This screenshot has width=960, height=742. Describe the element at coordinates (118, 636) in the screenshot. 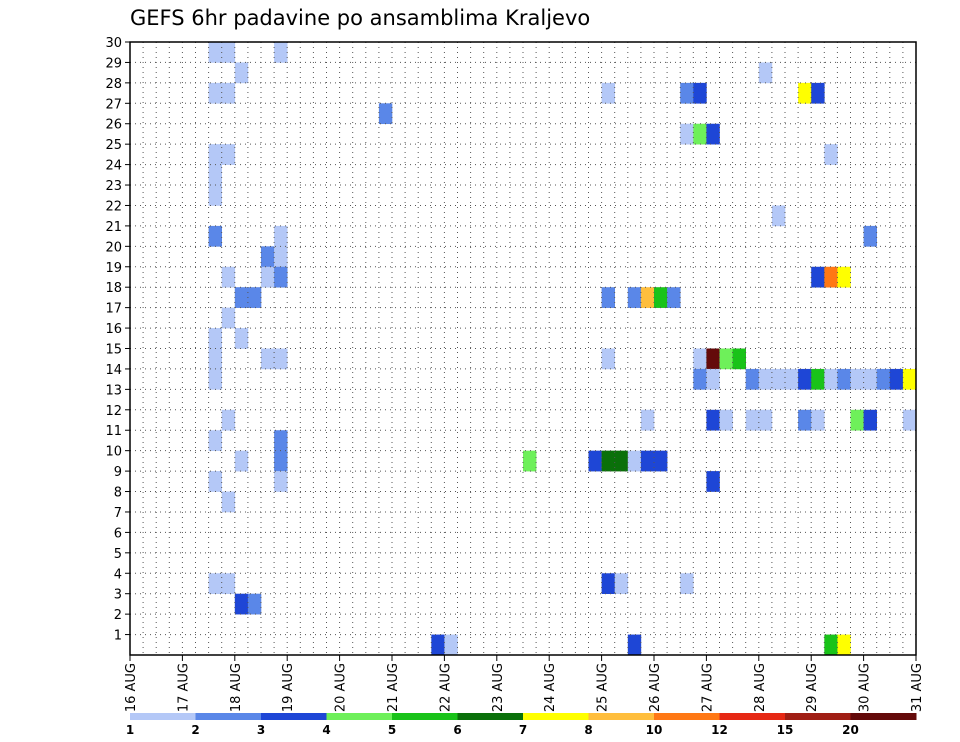

I see `y-tick-label: 1` at that location.